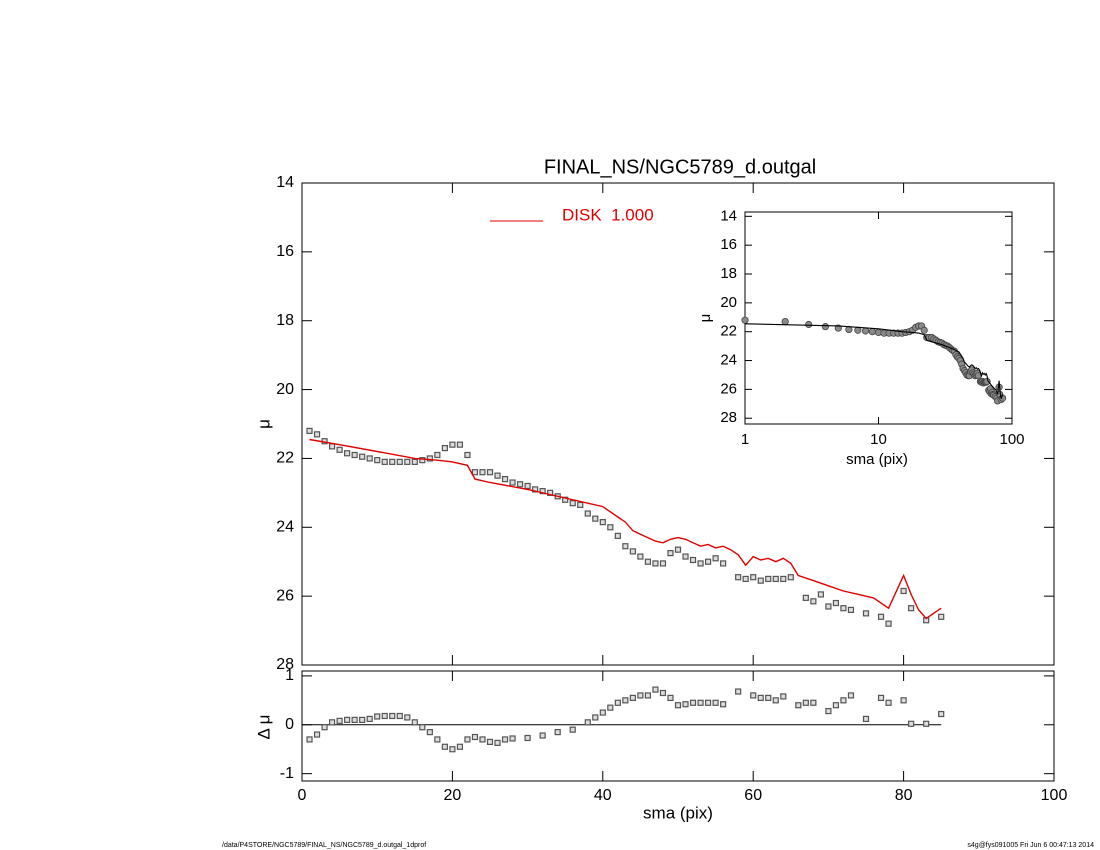  Describe the element at coordinates (745, 439) in the screenshot. I see `x-tick-label: 1` at that location.